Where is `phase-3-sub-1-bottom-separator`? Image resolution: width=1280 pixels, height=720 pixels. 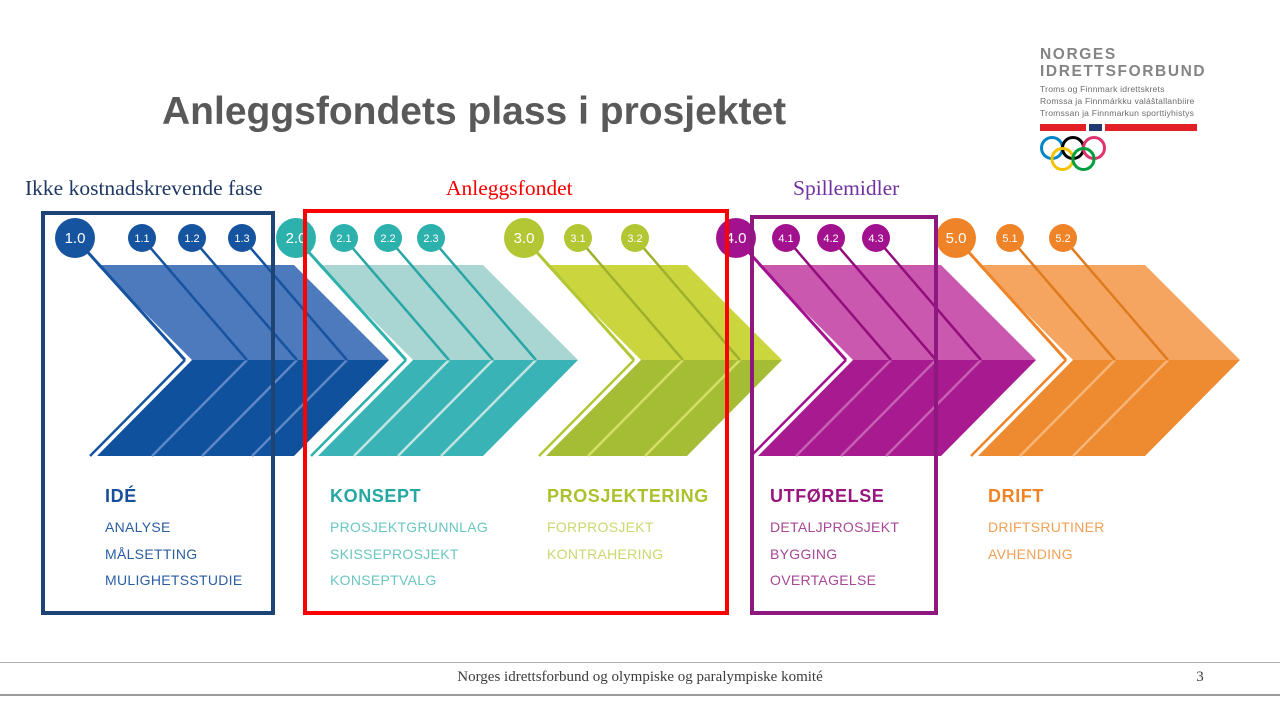 phase-3-sub-1-bottom-separator is located at coordinates (635, 408).